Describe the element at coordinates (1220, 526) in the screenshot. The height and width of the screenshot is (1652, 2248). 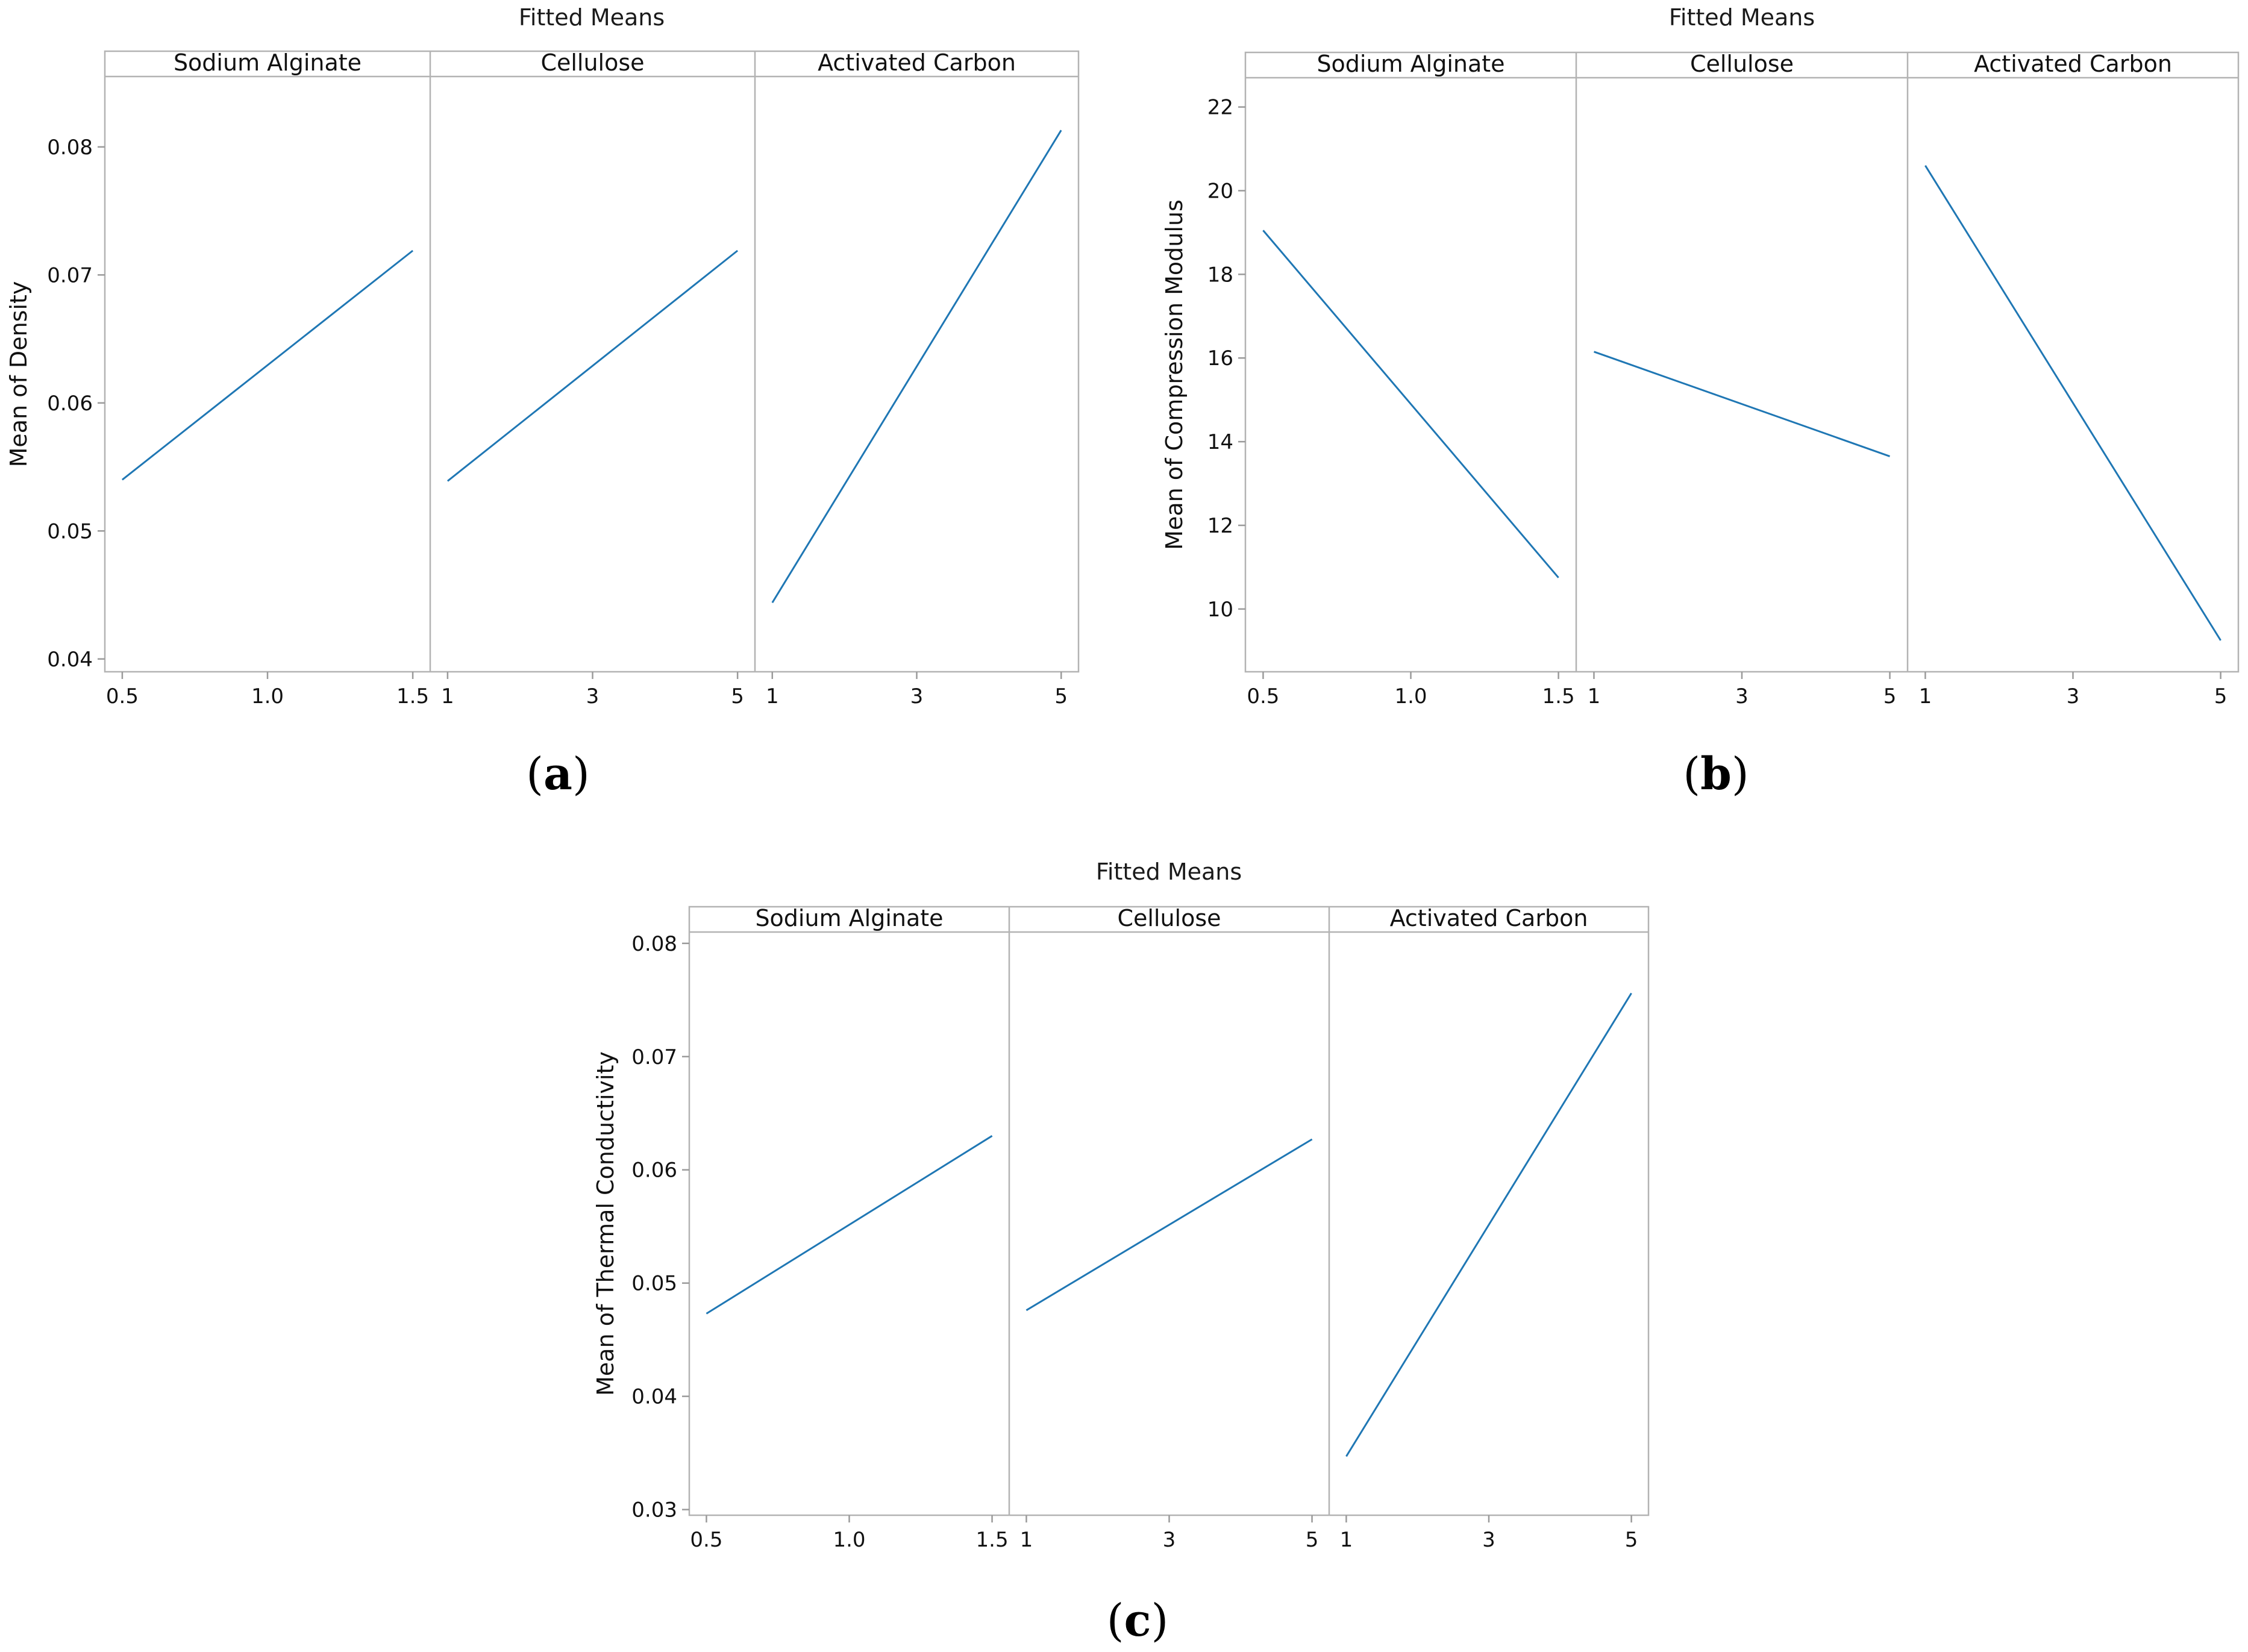
I see `y-tick-label: 12` at that location.